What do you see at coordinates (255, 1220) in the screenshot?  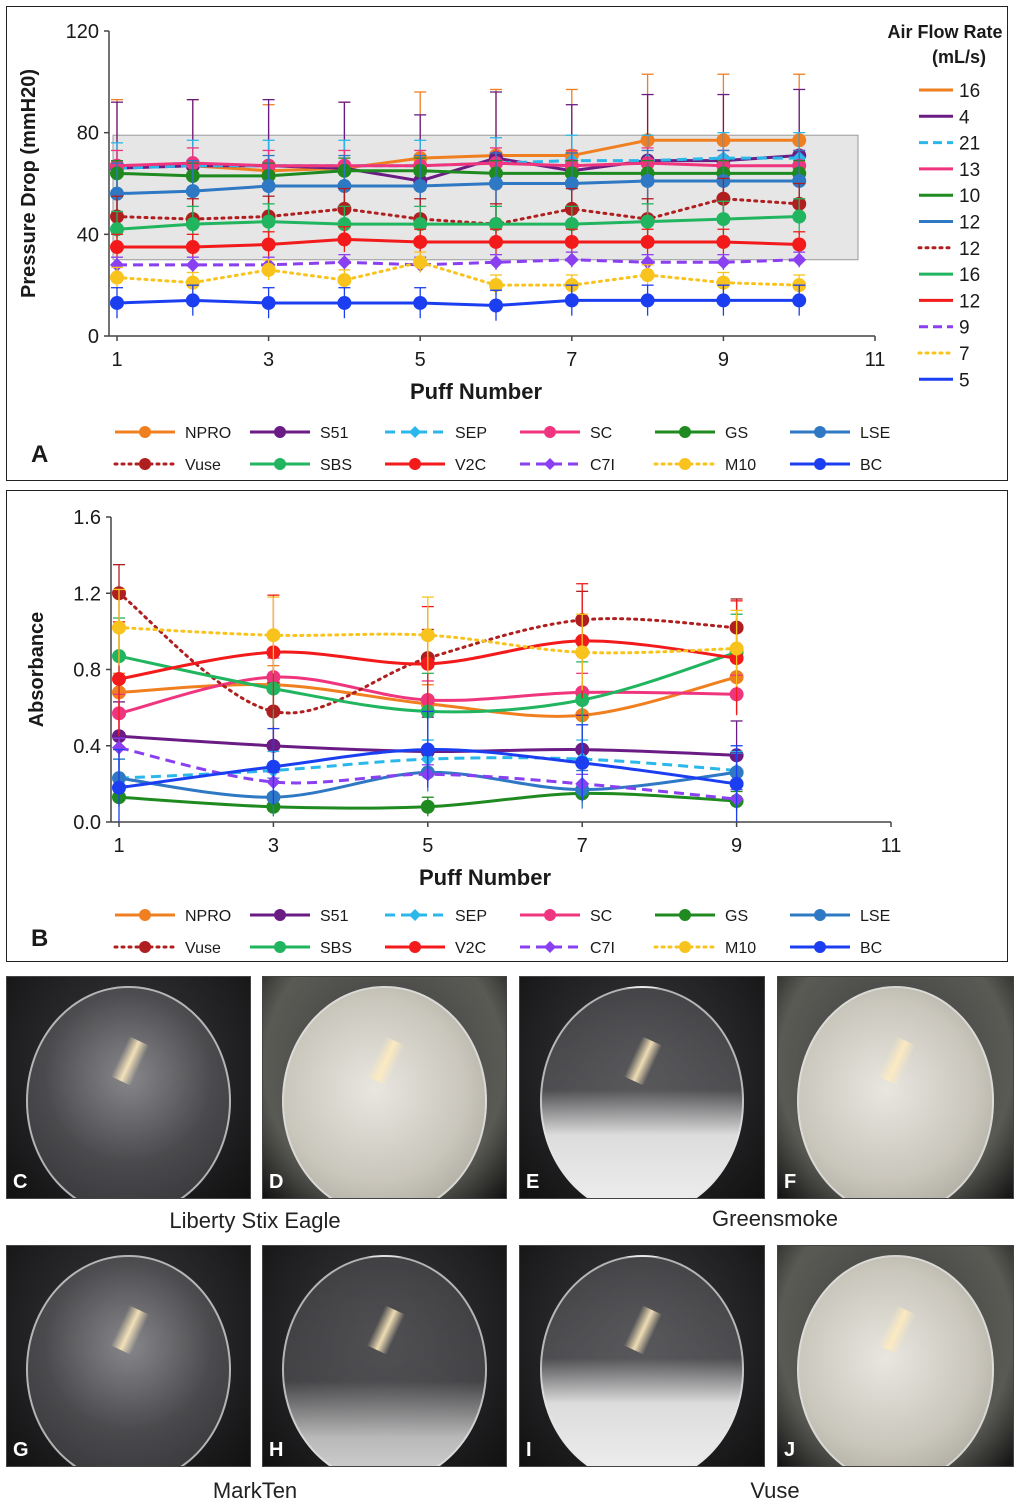 I see `caption-liberty-stix-eagle: Liberty Stix Eagle` at bounding box center [255, 1220].